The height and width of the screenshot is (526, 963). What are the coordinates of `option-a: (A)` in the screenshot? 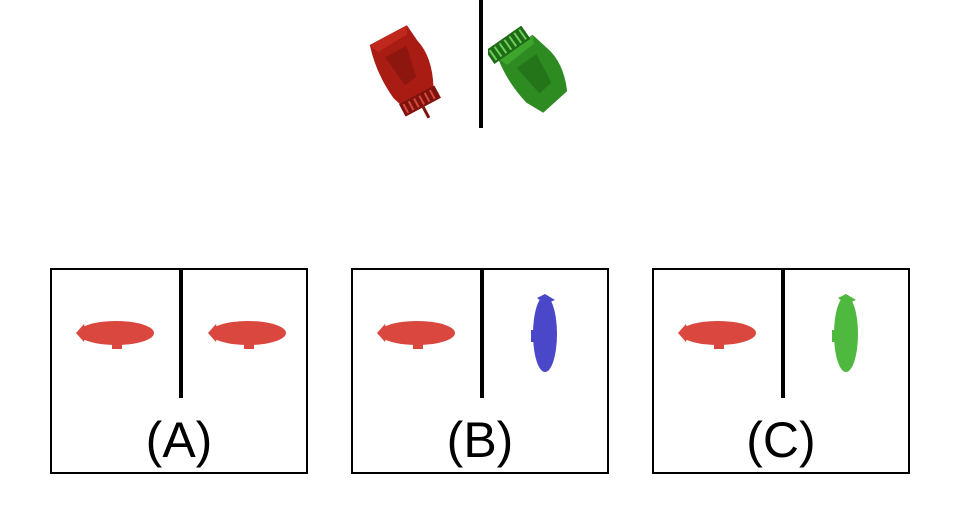 It's located at (179, 371).